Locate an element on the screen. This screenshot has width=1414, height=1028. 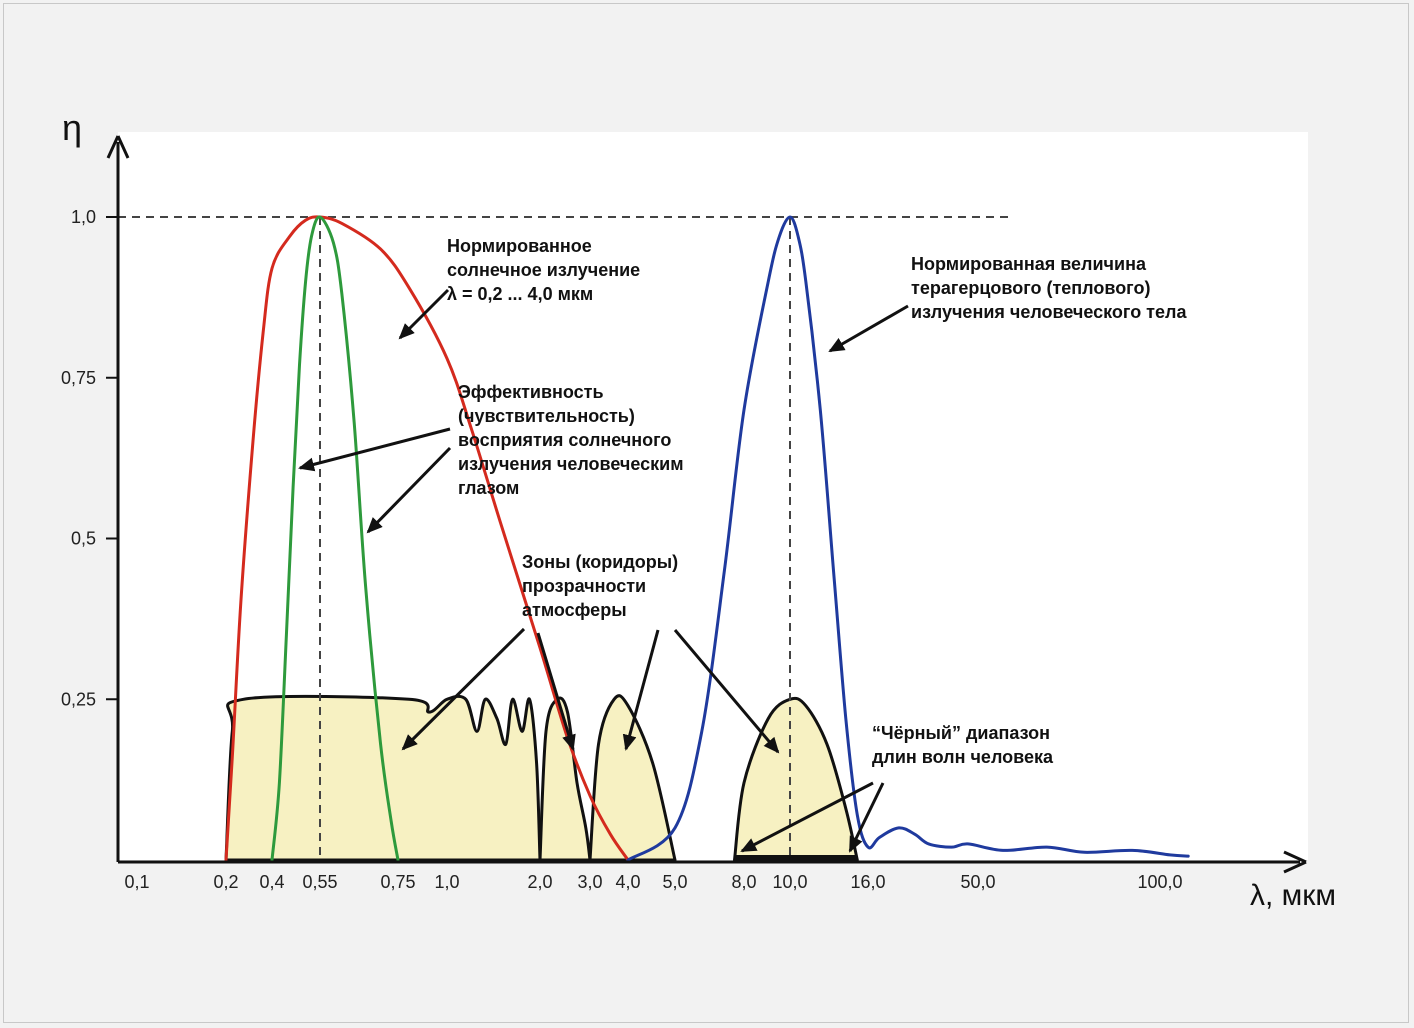
thermal-pointer-arrow is located at coordinates (868, 328).